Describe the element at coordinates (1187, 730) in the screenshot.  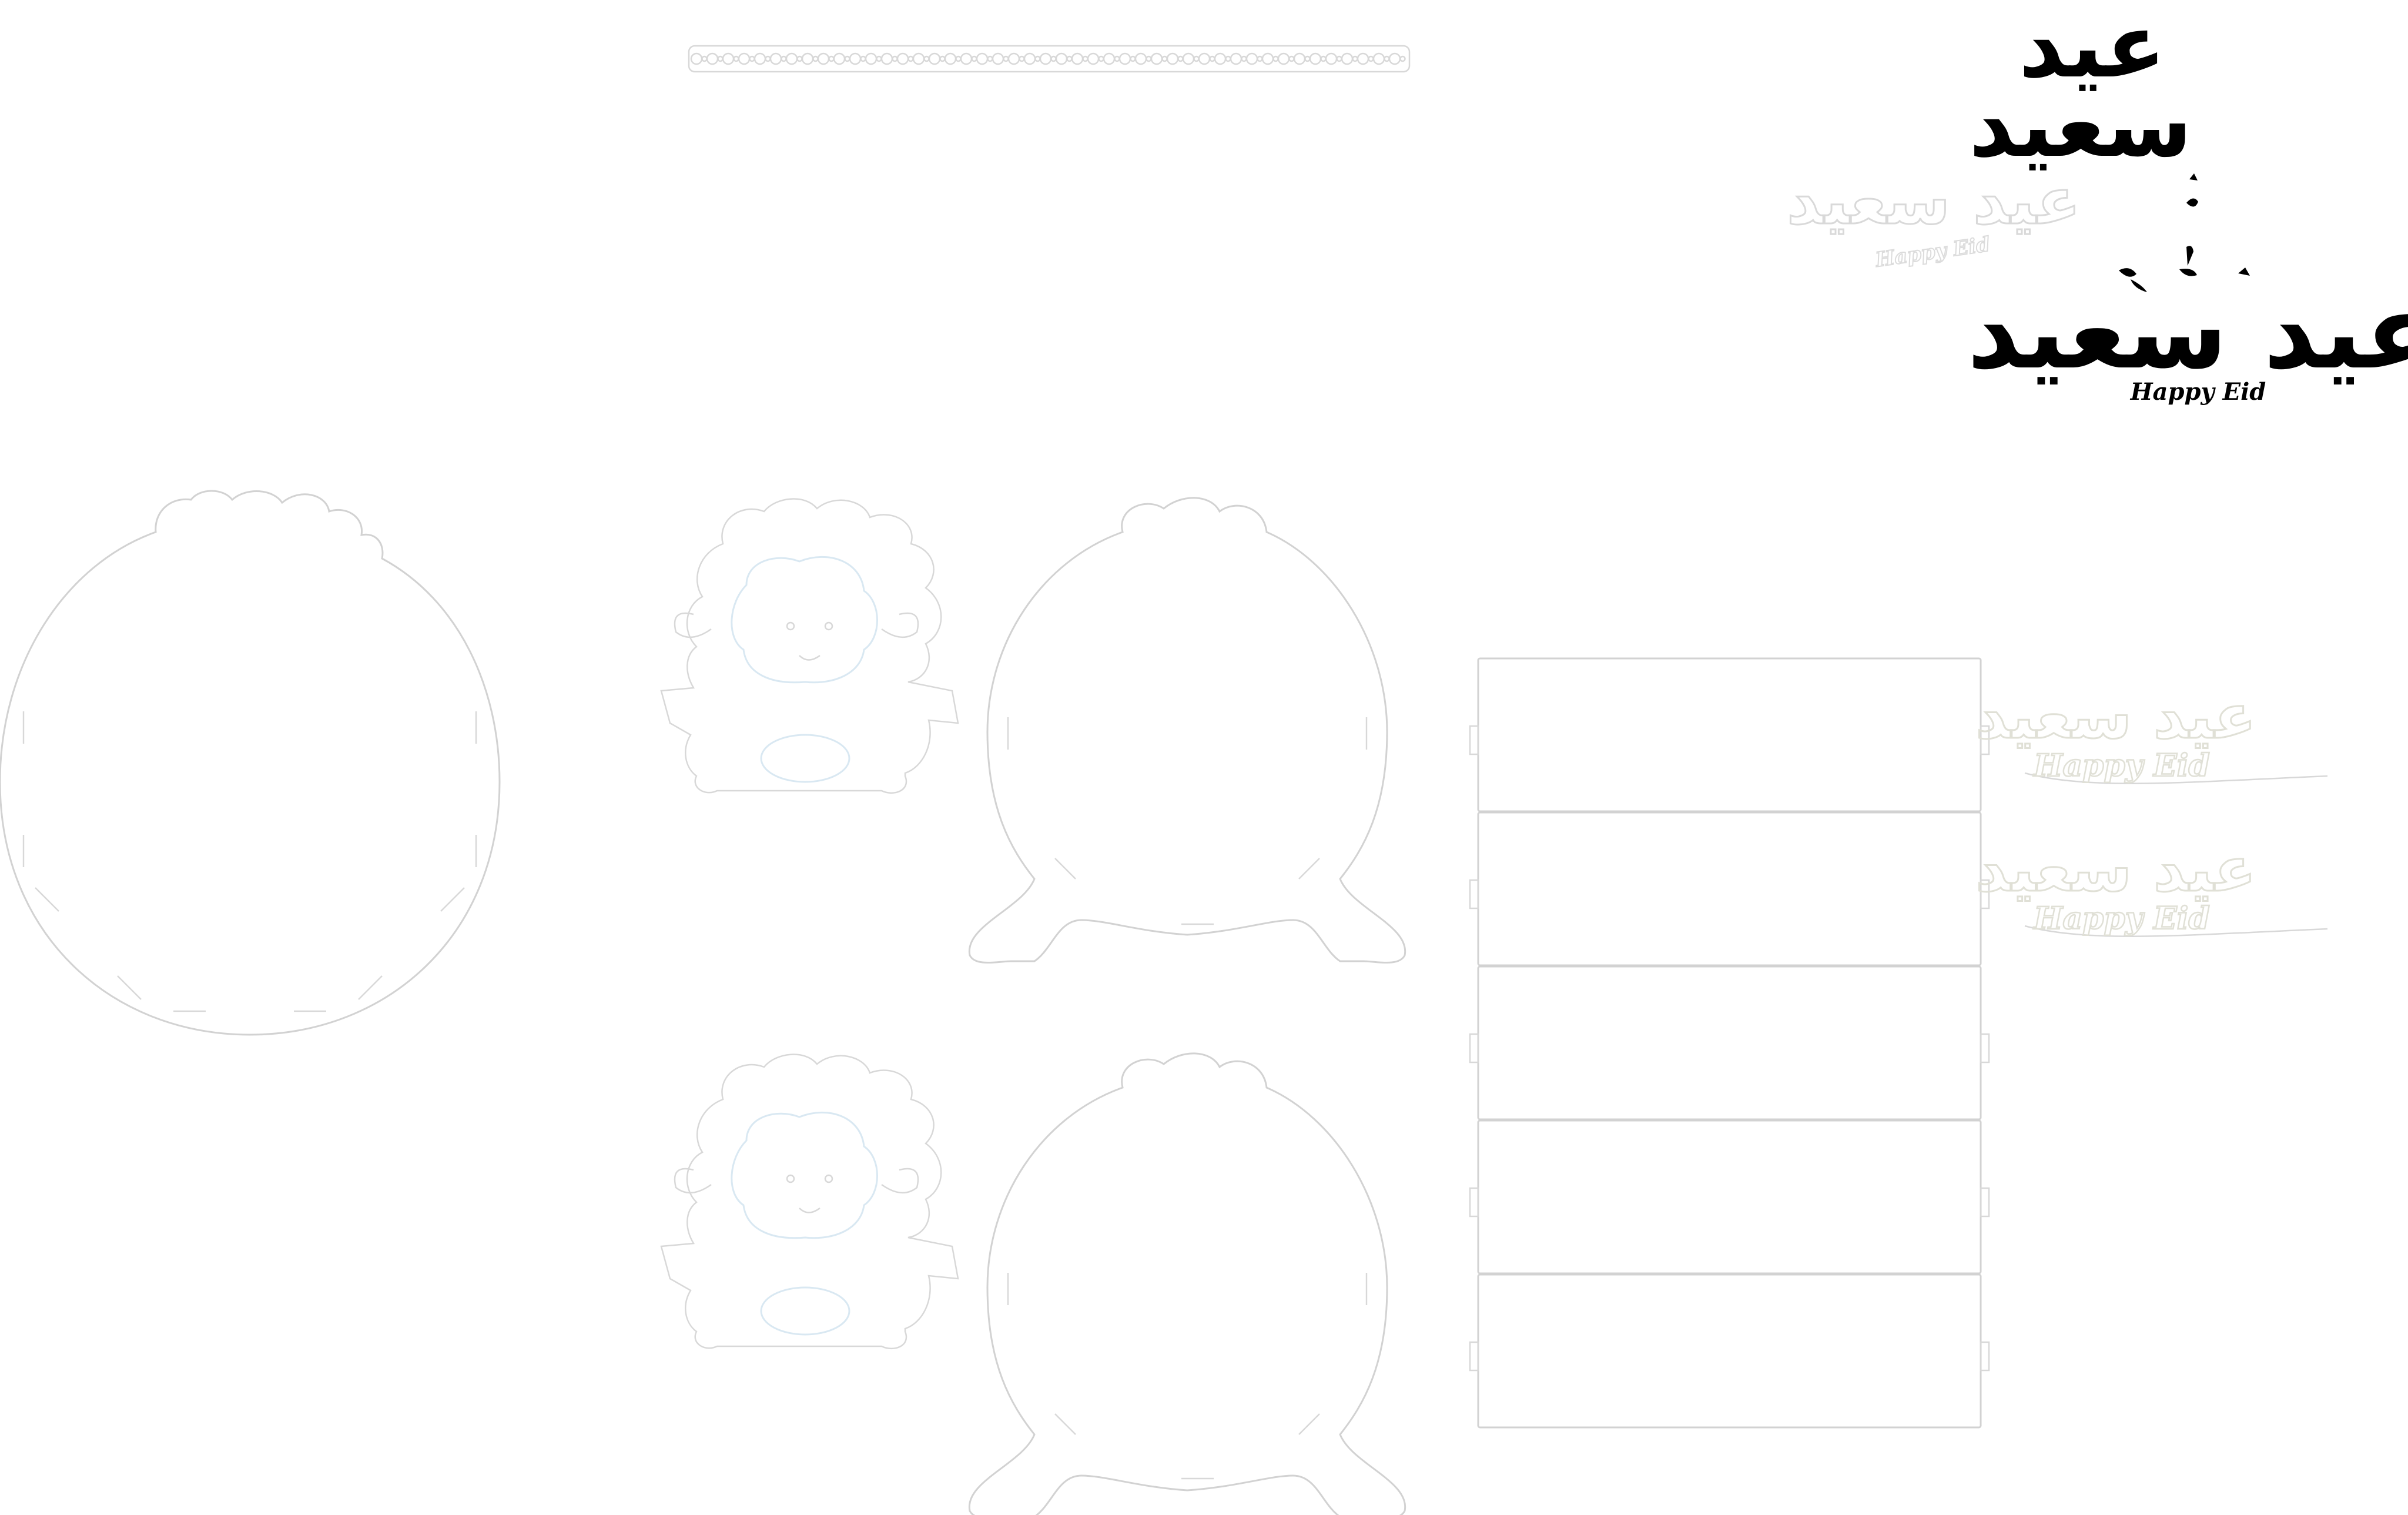
I see `sheep-body-panel-top` at that location.